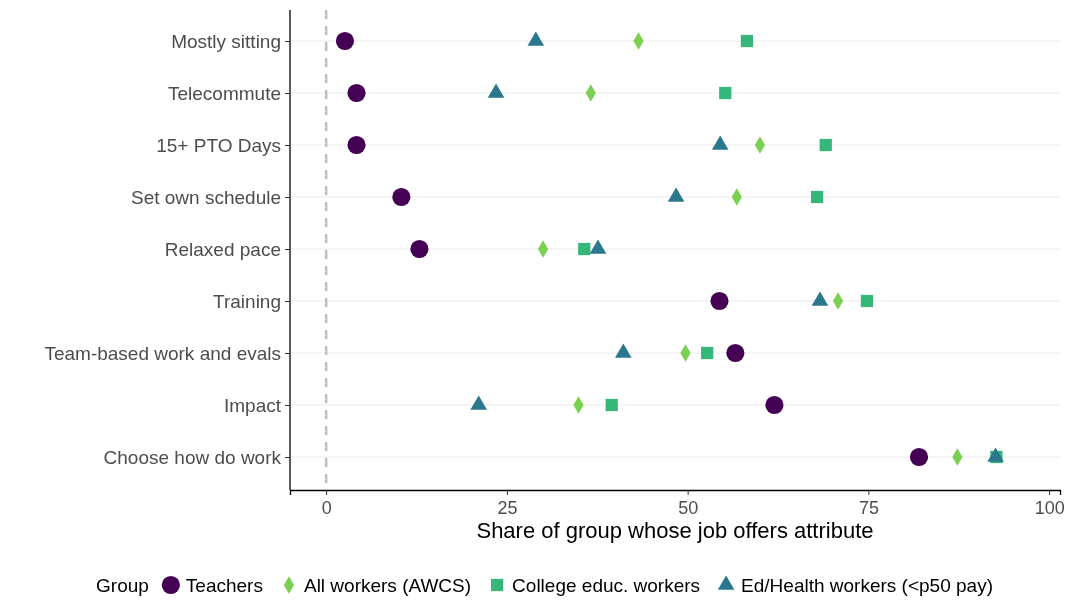 The image size is (1089, 603). I want to click on y-tick-label: Telecommute, so click(224, 93).